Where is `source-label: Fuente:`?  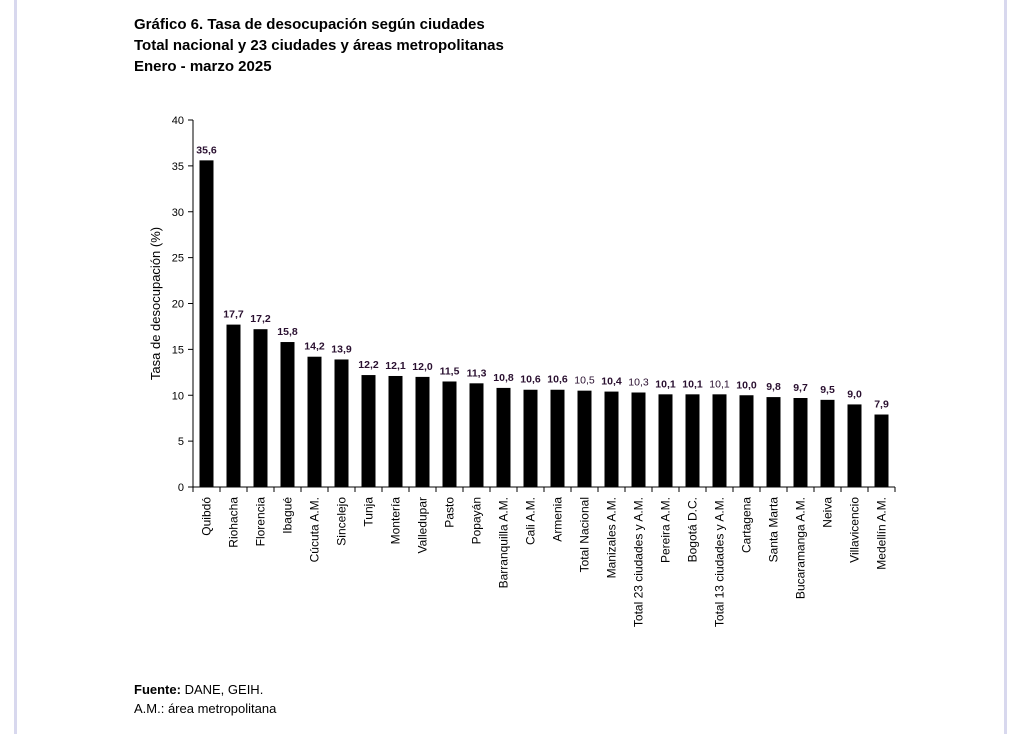 source-label: Fuente: is located at coordinates (157, 689).